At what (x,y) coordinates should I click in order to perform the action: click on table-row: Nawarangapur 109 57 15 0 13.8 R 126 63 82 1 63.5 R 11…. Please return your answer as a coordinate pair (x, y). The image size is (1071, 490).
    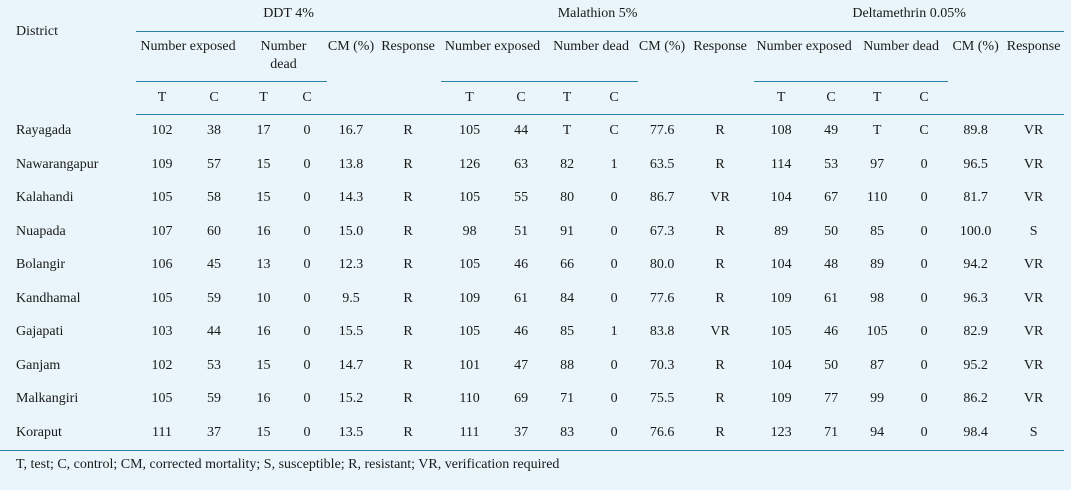
    Looking at the image, I should click on (532, 165).